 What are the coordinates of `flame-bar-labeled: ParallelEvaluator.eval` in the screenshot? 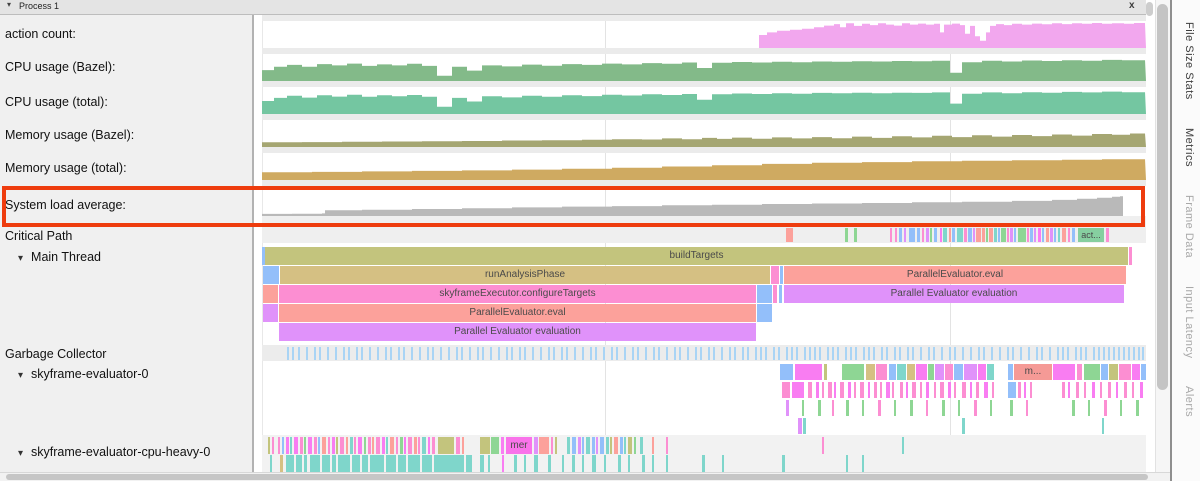 It's located at (517, 313).